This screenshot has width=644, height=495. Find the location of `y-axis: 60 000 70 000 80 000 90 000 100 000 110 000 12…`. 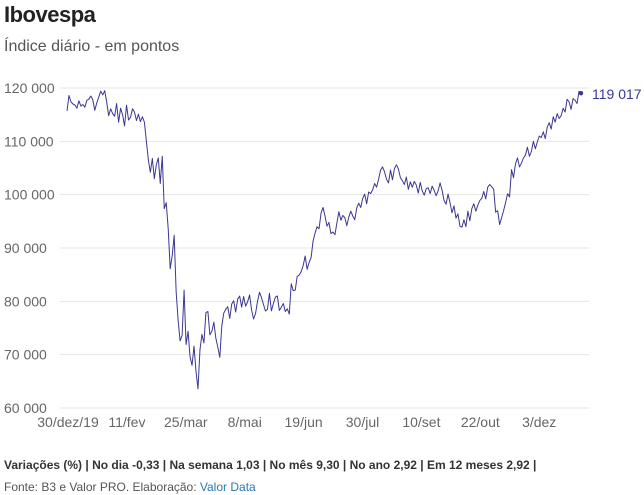

y-axis: 60 000 70 000 80 000 90 000 100 000 110 000 12… is located at coordinates (29, 248).